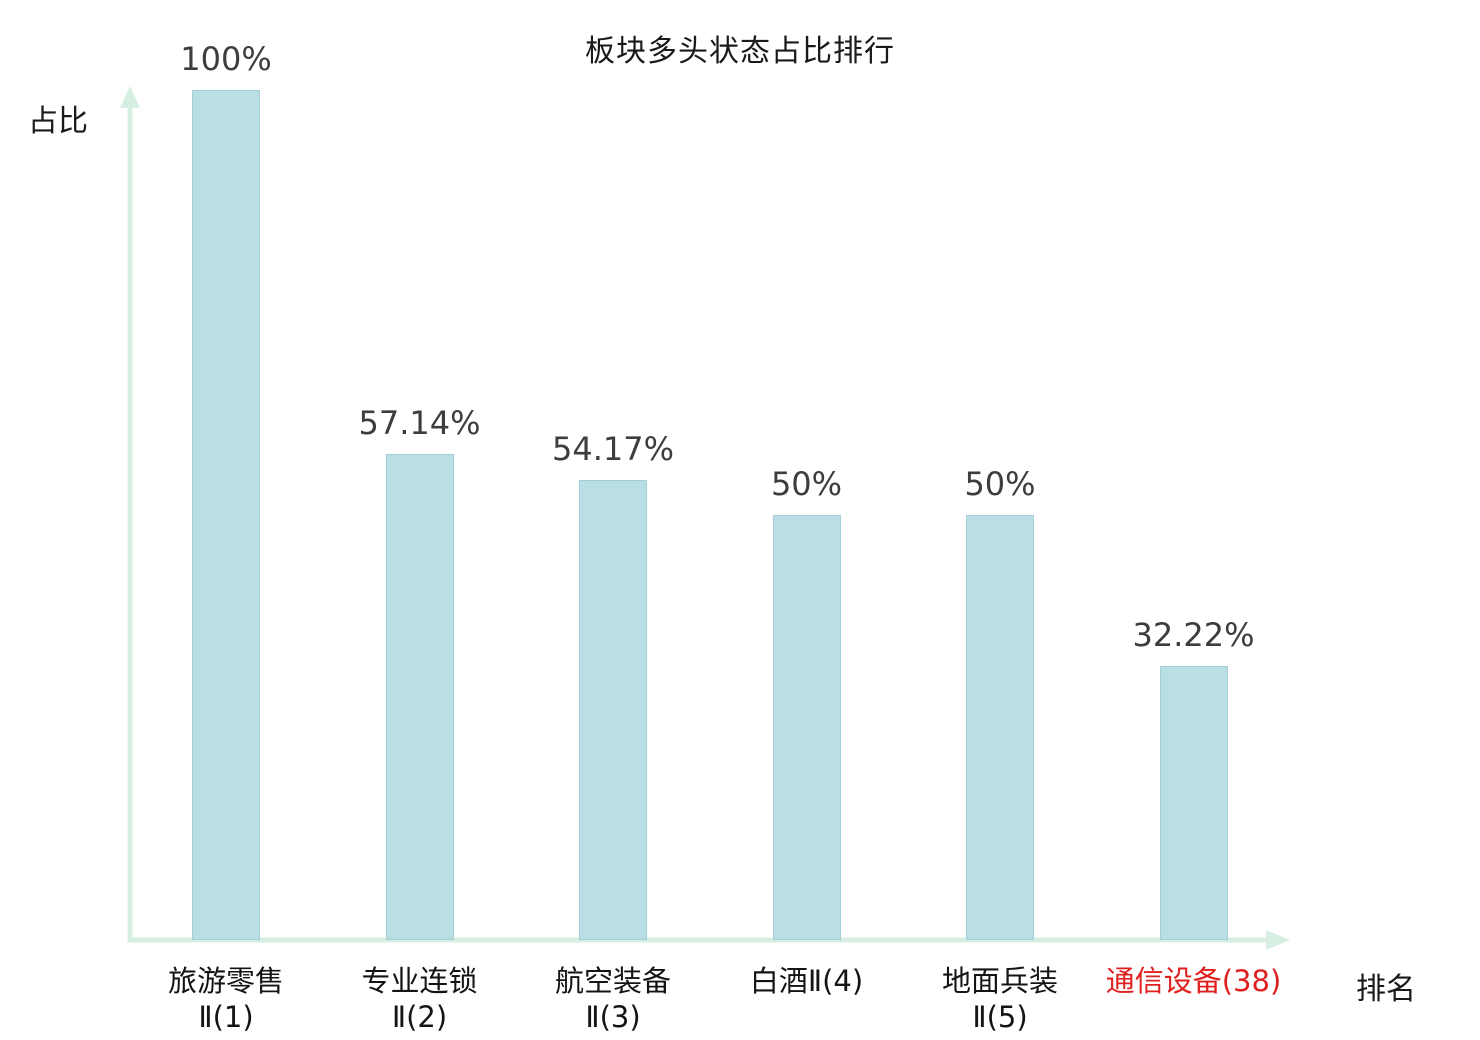 Image resolution: width=1480 pixels, height=1040 pixels. What do you see at coordinates (419, 423) in the screenshot?
I see `bar-value-label: 57.14%` at bounding box center [419, 423].